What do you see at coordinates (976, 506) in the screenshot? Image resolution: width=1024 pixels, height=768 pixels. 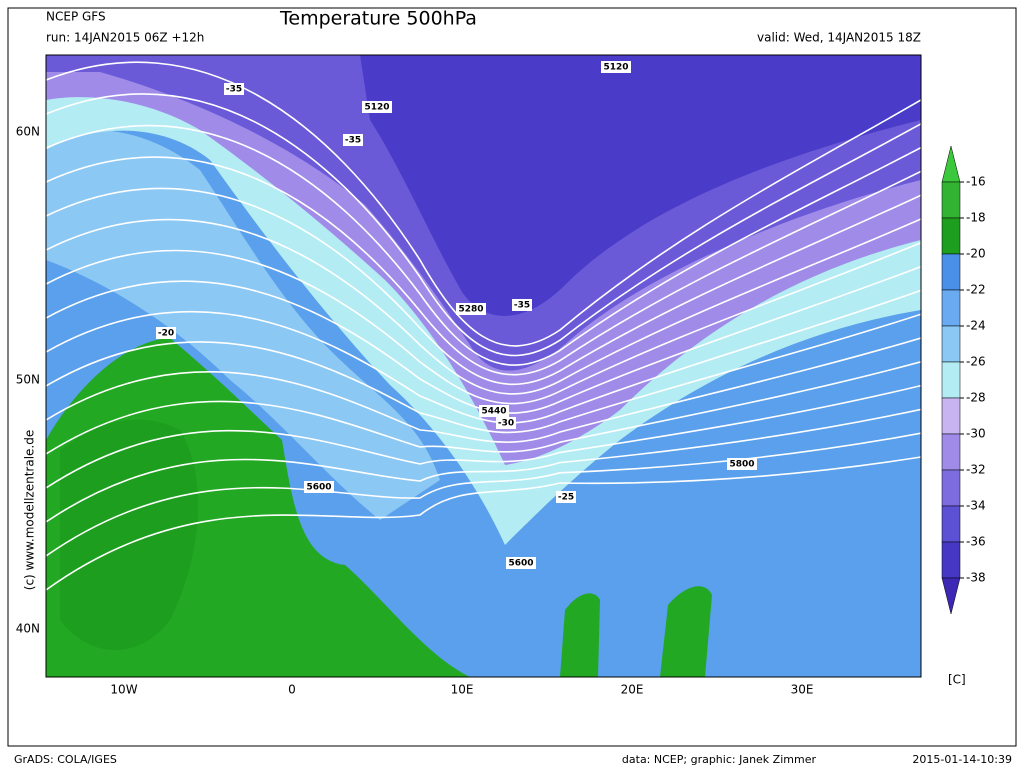 I see `colorbar-label: -34` at bounding box center [976, 506].